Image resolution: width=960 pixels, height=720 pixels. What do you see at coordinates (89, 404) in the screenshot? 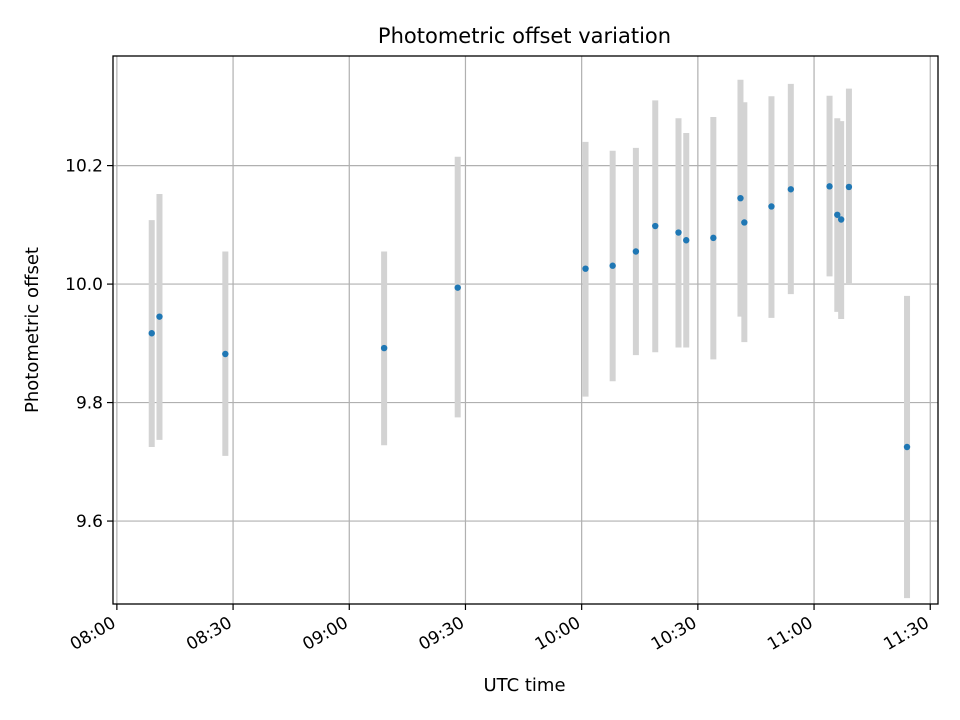
I see `y-tick-label: 9.8` at bounding box center [89, 404].